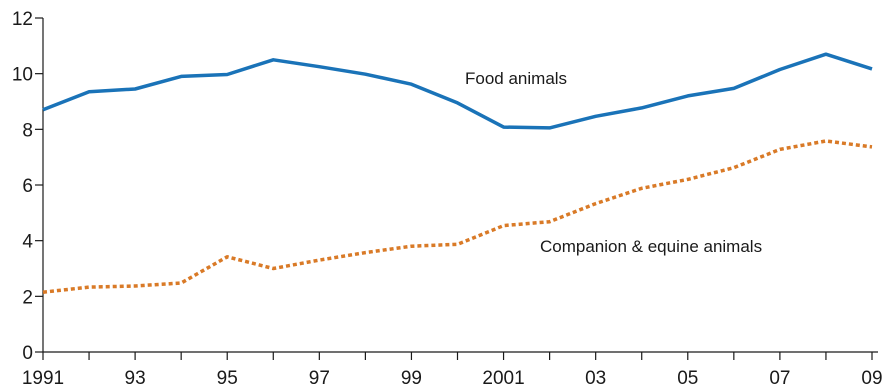 The image size is (890, 391). What do you see at coordinates (319, 378) in the screenshot?
I see `x-tick-label: 97` at bounding box center [319, 378].